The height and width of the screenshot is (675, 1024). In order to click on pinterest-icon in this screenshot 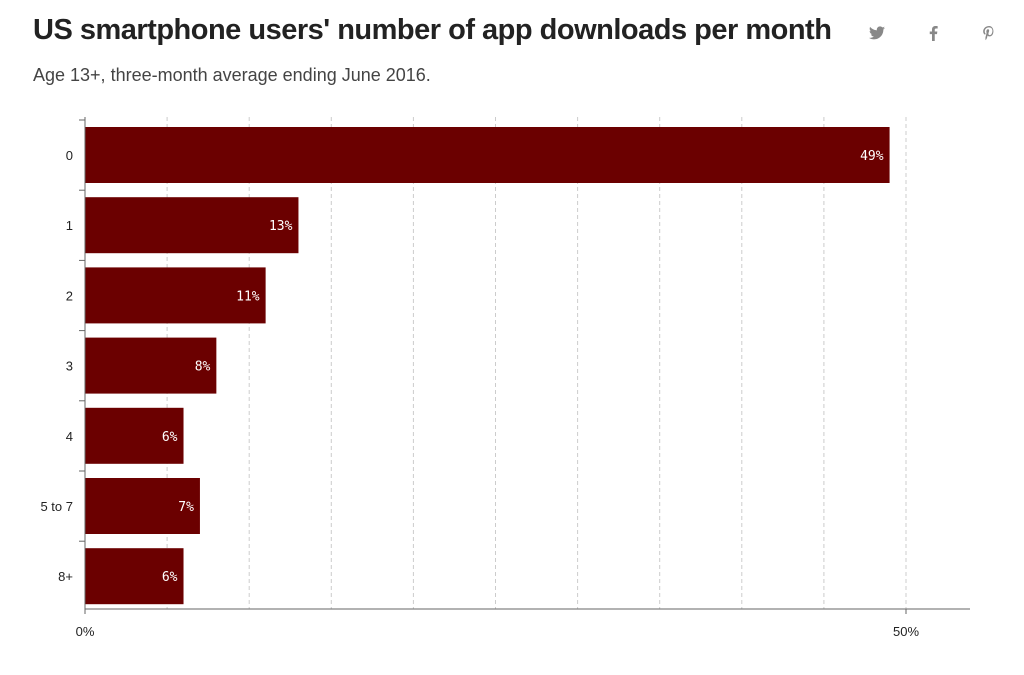, I will do `click(988, 32)`.